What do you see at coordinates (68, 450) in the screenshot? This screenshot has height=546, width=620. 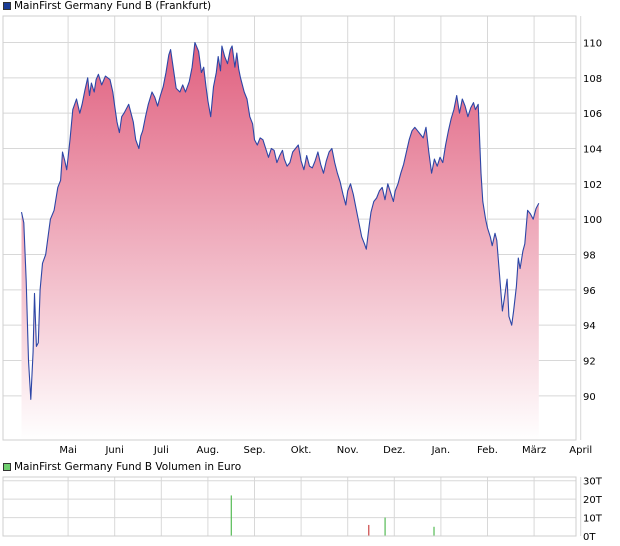 I see `price-x-tick-label: Mai` at bounding box center [68, 450].